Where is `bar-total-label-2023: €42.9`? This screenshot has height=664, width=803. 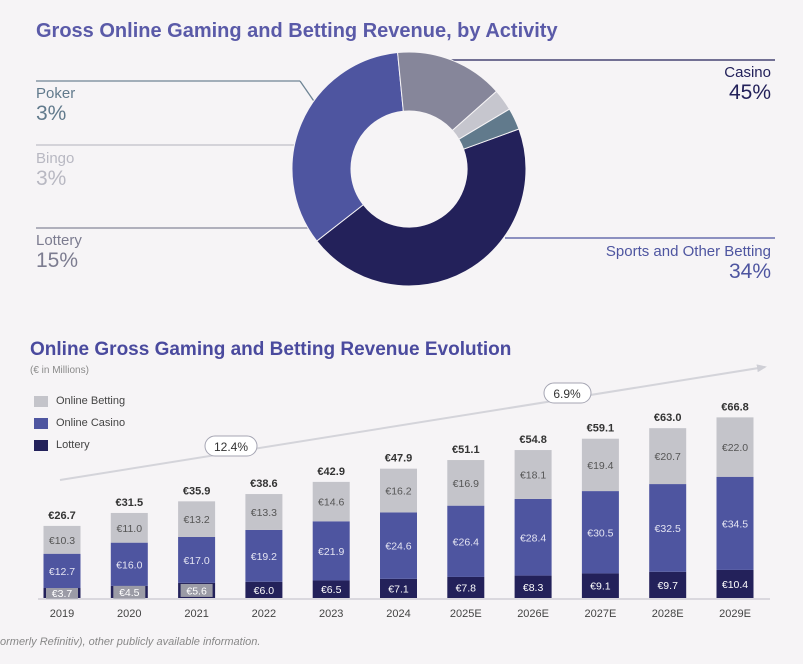
bar-total-label-2023: €42.9 is located at coordinates (331, 472).